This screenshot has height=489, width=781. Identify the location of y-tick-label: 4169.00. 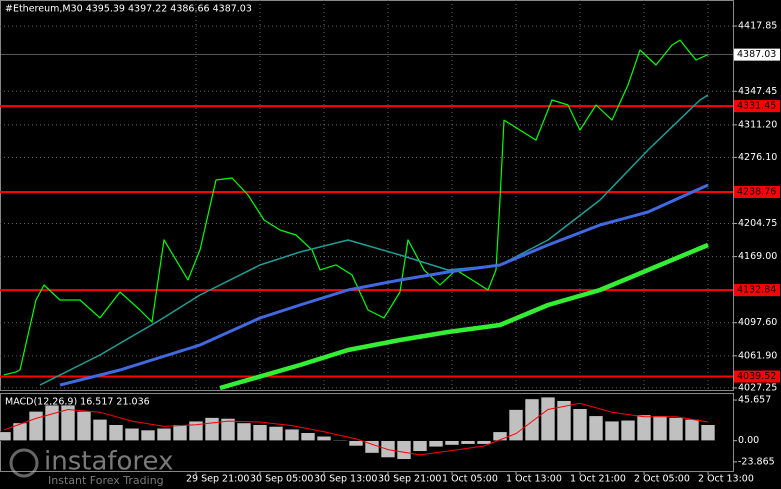
(757, 256).